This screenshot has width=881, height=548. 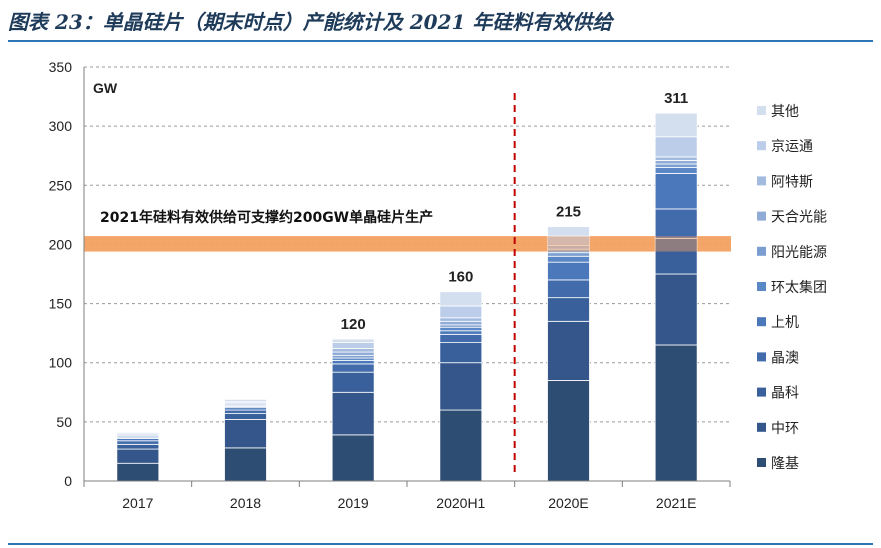 I want to click on supply-band-overlay, so click(x=407, y=244).